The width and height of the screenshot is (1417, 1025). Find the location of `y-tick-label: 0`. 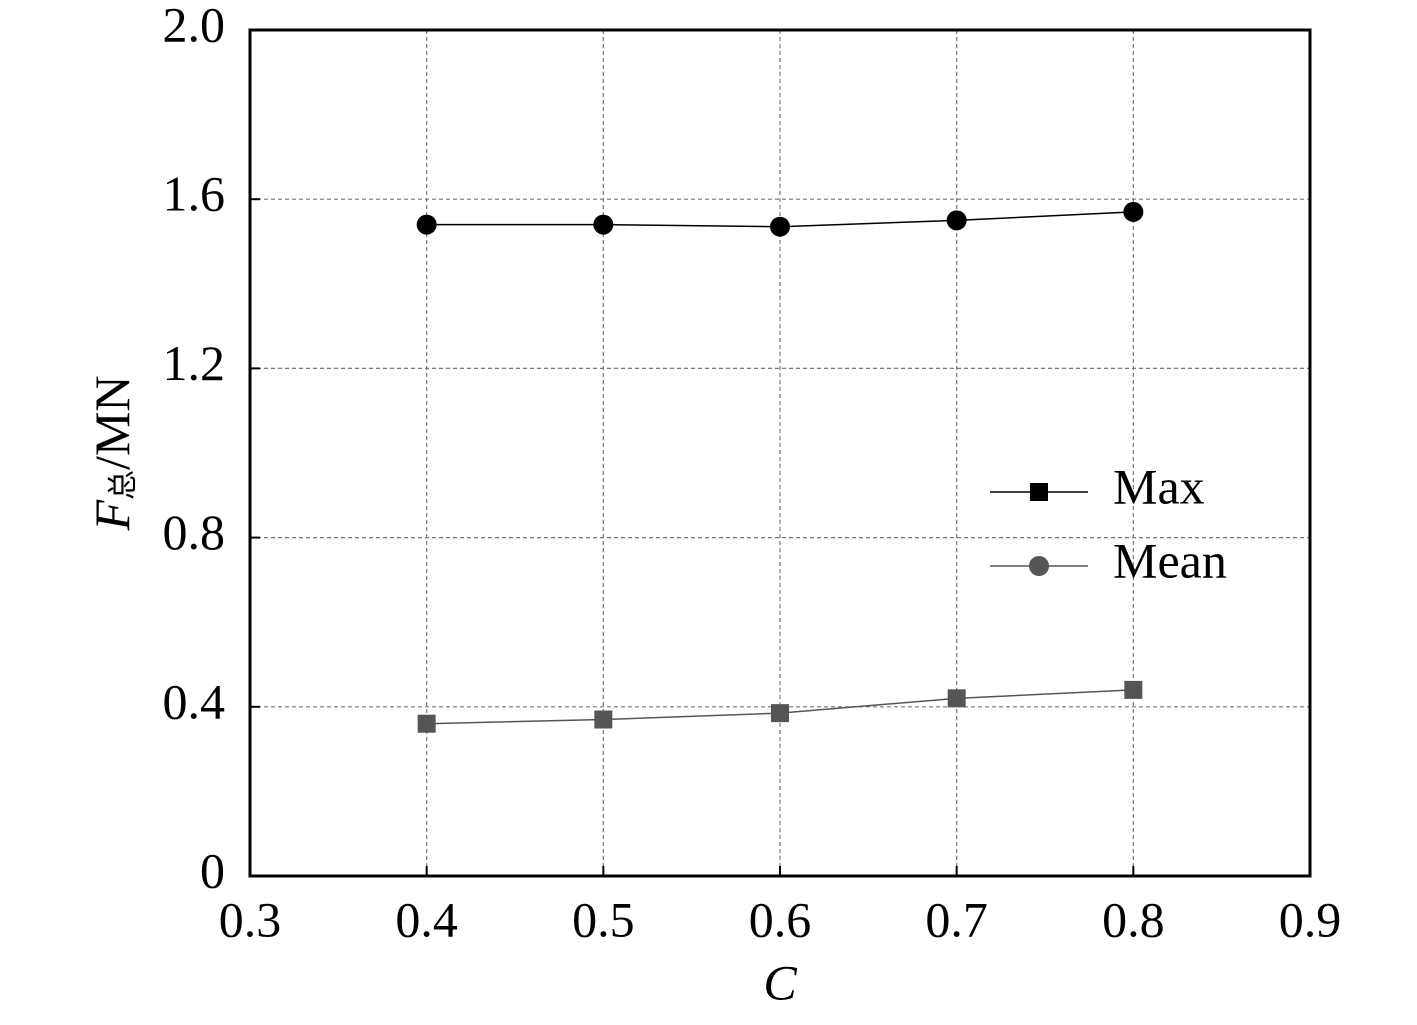

y-tick-label: 0 is located at coordinates (212, 870).